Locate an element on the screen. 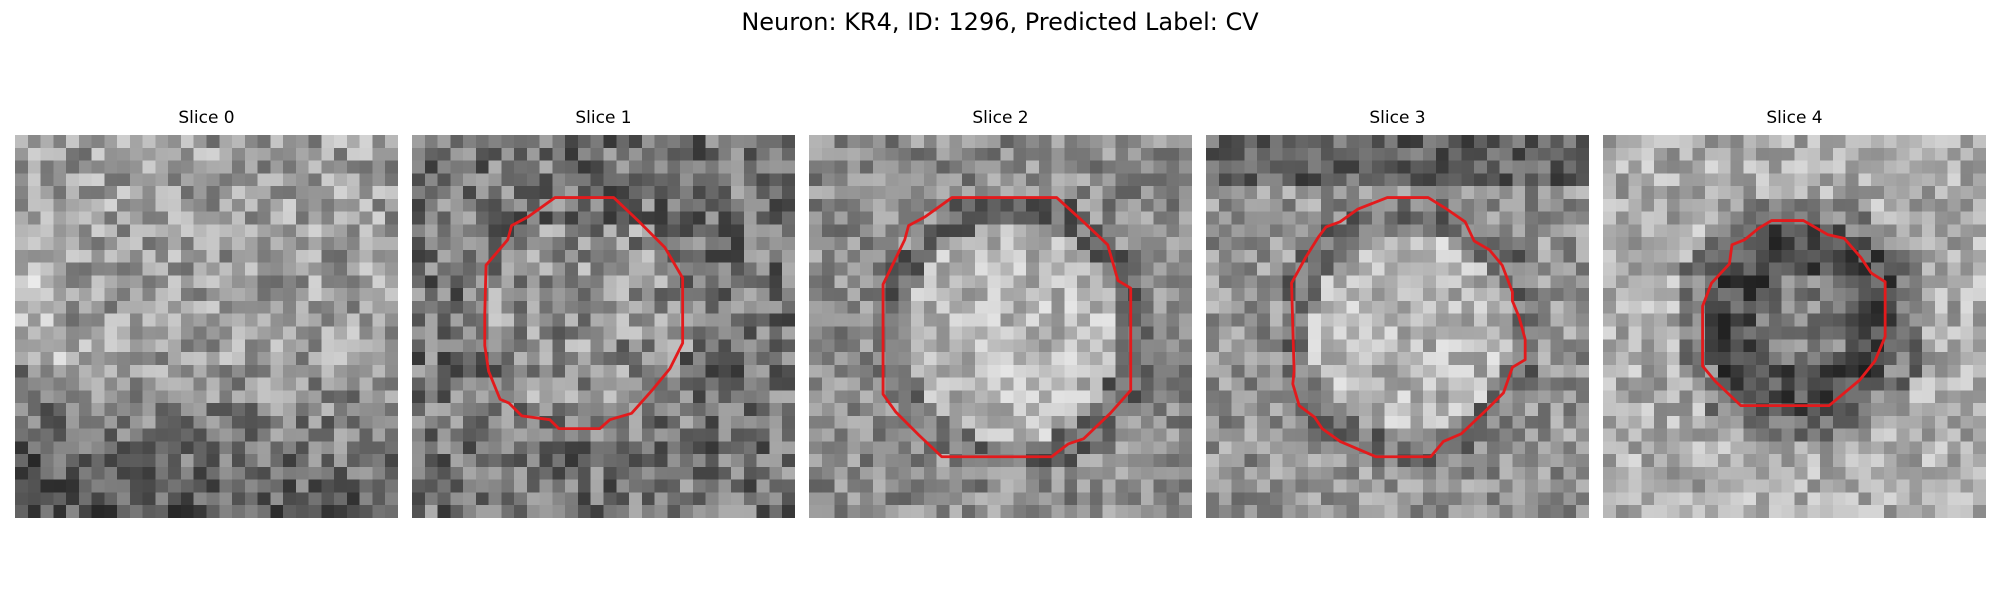  slice-title-4: Slice 4 is located at coordinates (1794, 118).